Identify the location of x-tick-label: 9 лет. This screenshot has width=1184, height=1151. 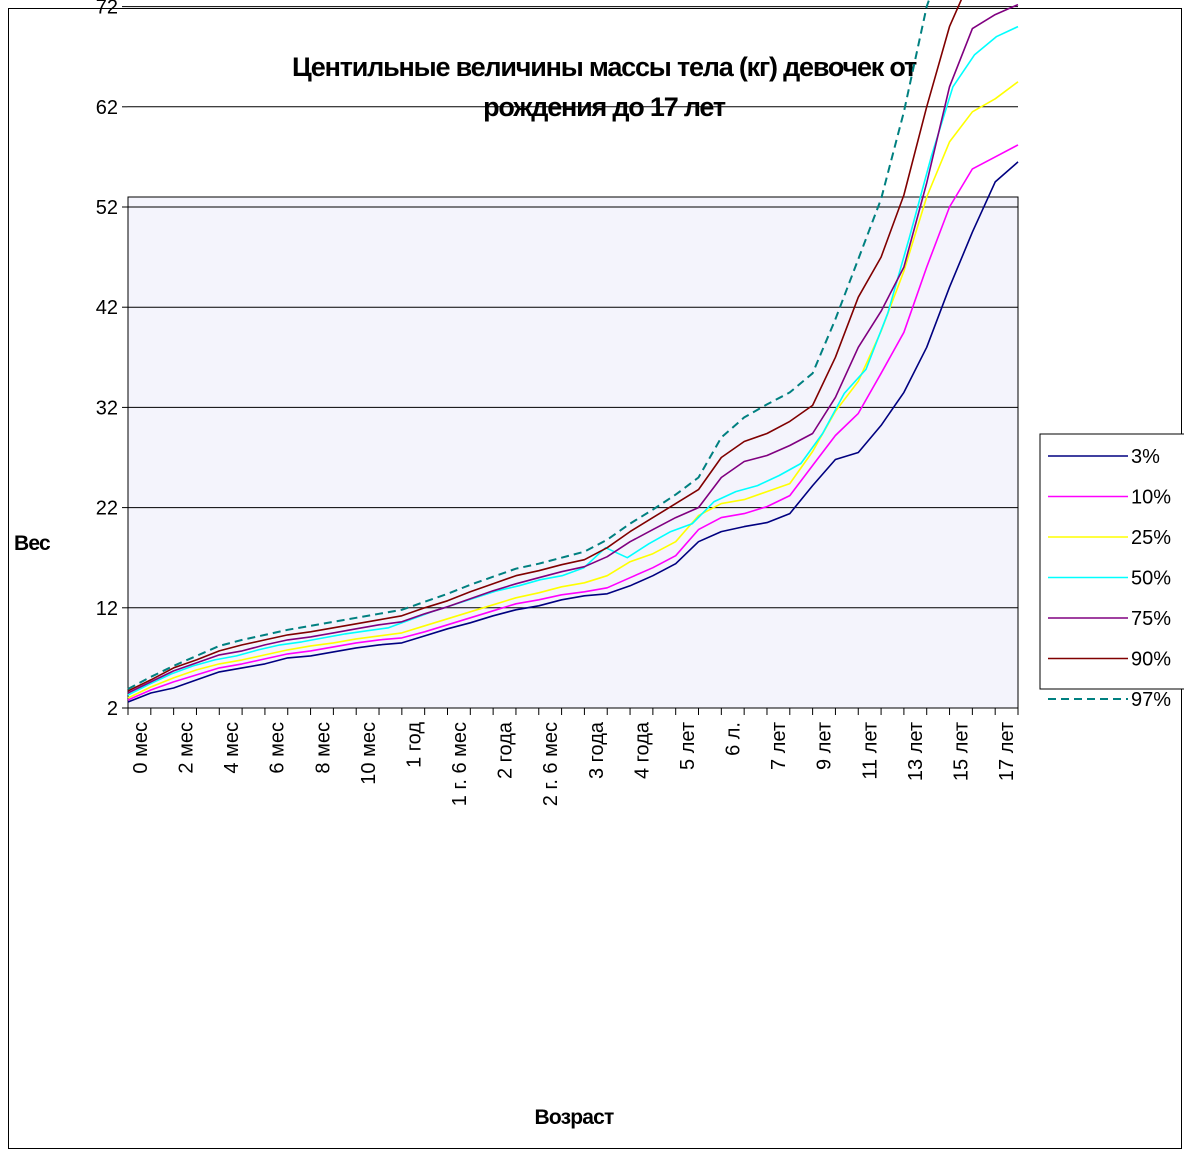
(825, 746).